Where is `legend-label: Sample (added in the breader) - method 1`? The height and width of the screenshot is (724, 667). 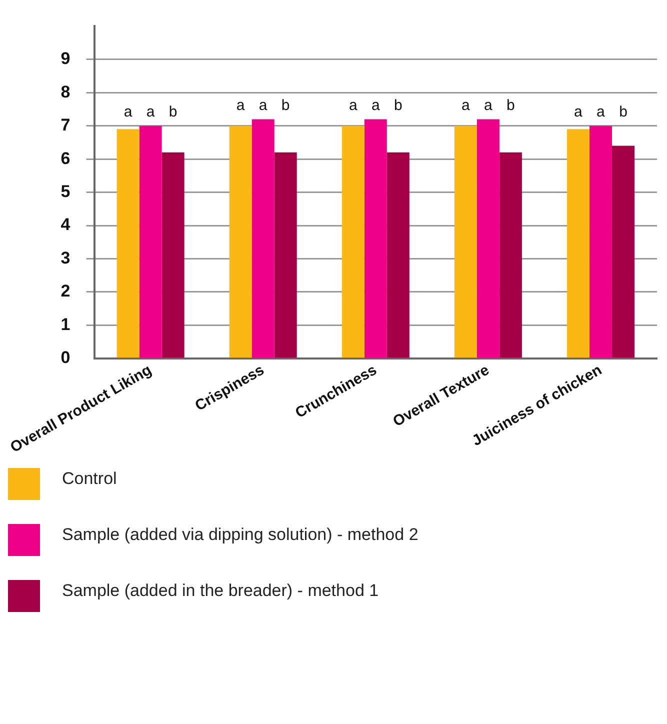
legend-label: Sample (added in the breader) - method 1 is located at coordinates (220, 591).